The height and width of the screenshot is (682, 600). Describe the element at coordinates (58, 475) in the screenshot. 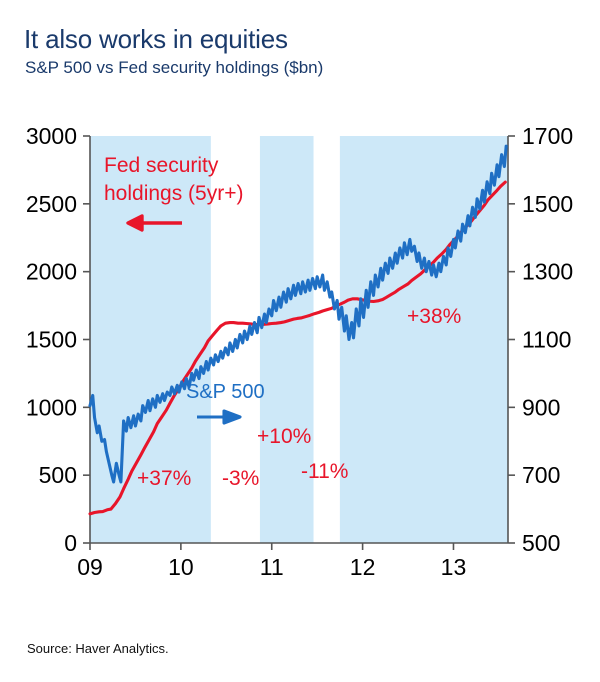

I see `left-axis-tick-label: 500` at that location.